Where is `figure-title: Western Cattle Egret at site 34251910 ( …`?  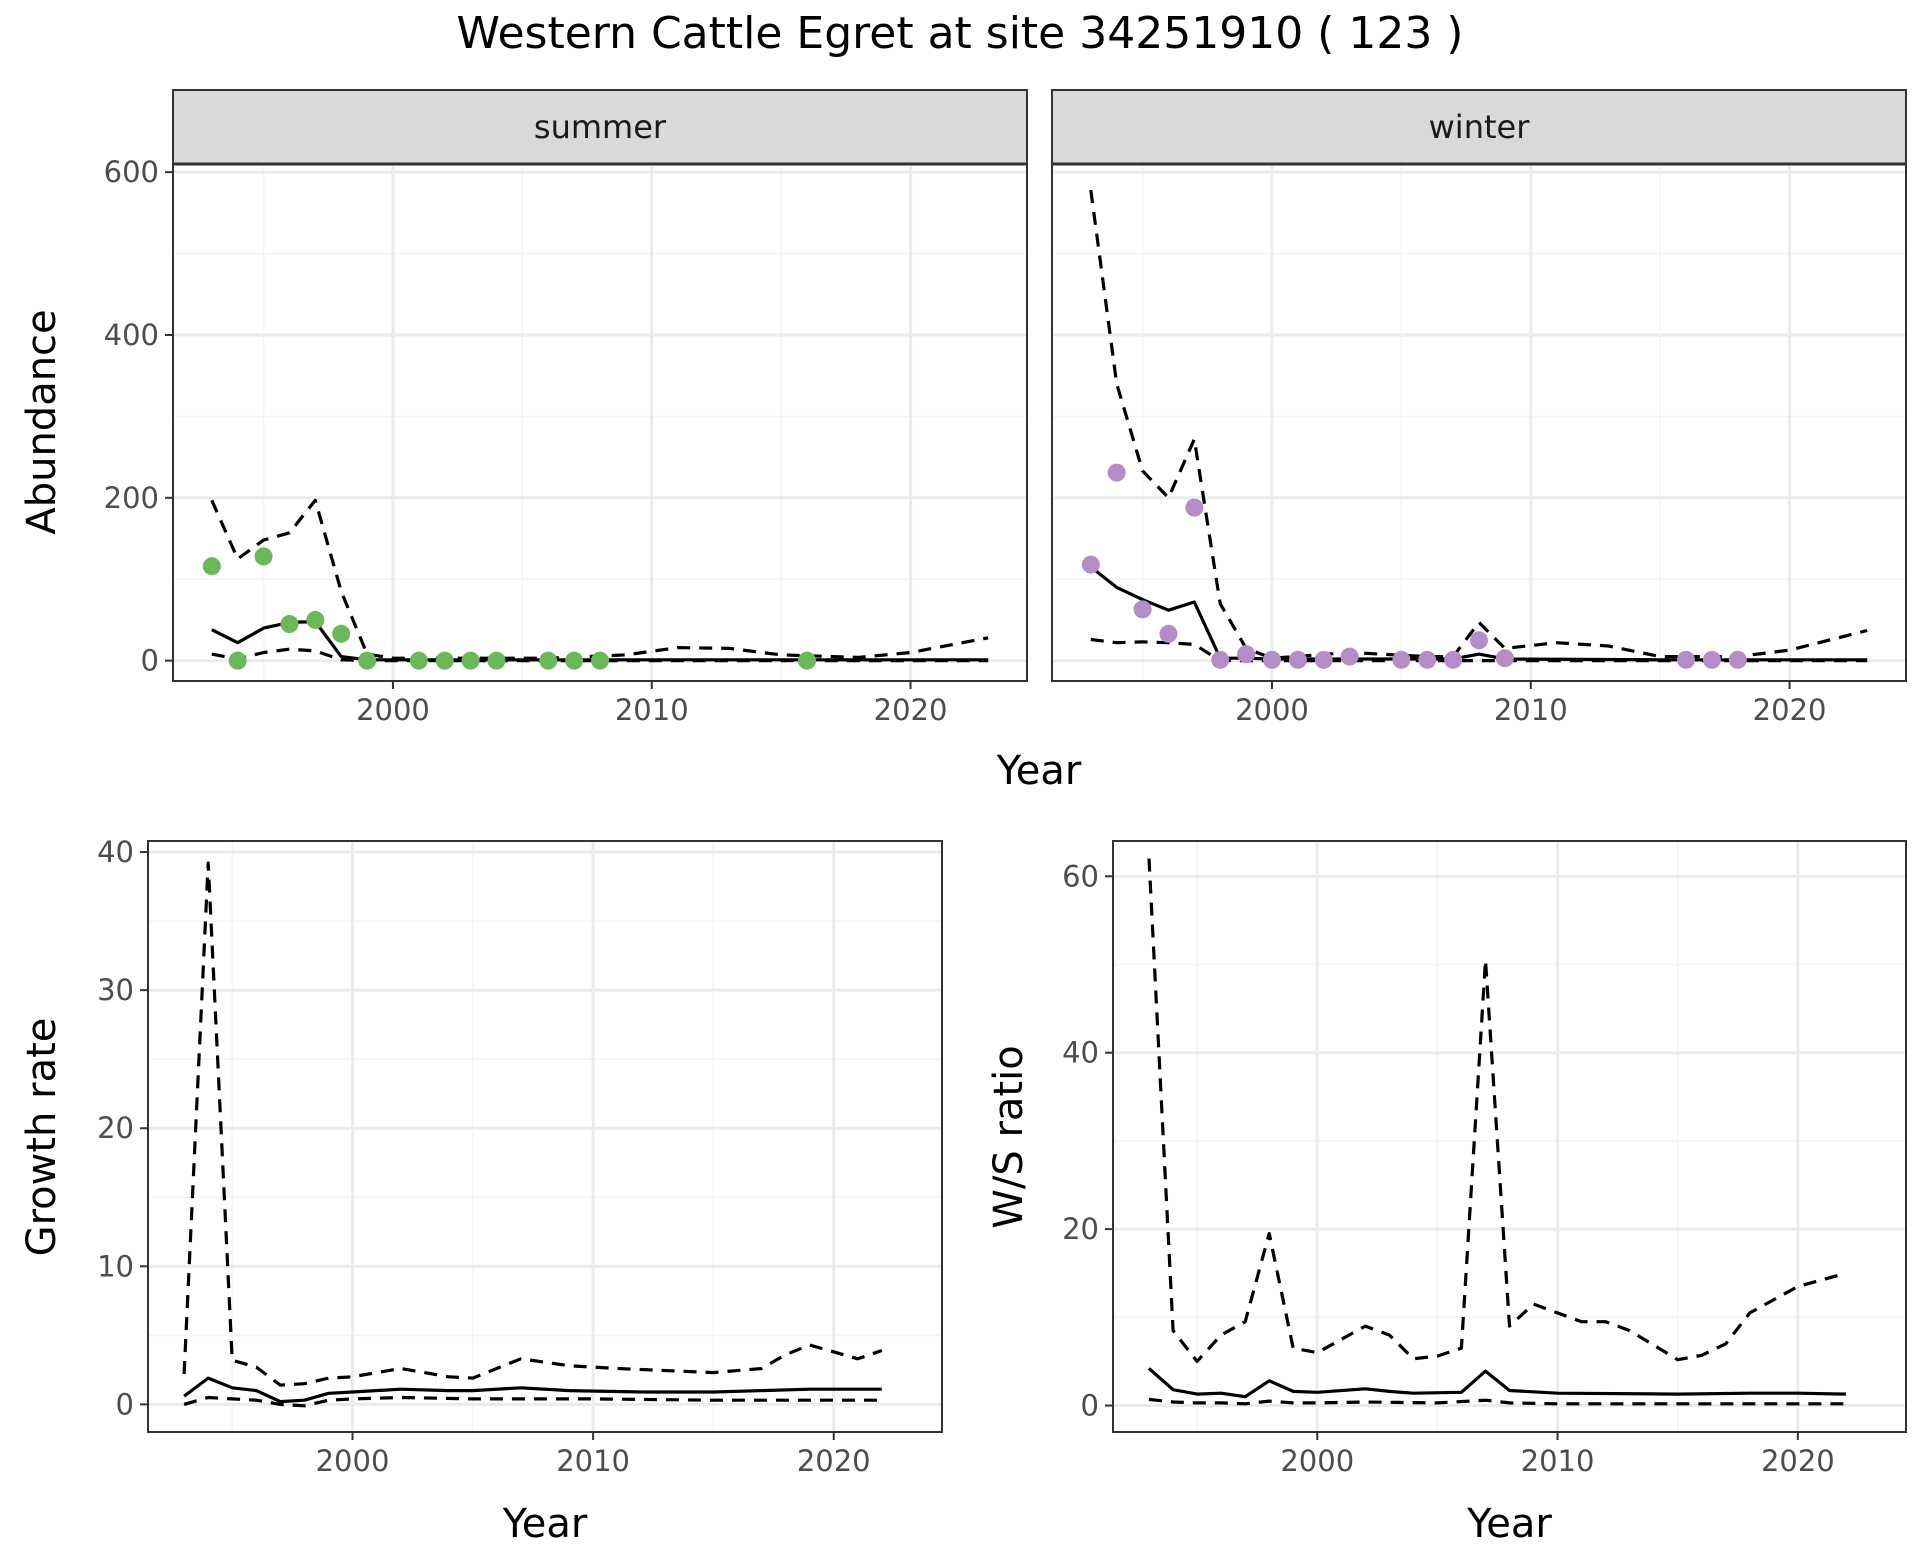
figure-title: Western Cattle Egret at site 34251910 ( … is located at coordinates (960, 33).